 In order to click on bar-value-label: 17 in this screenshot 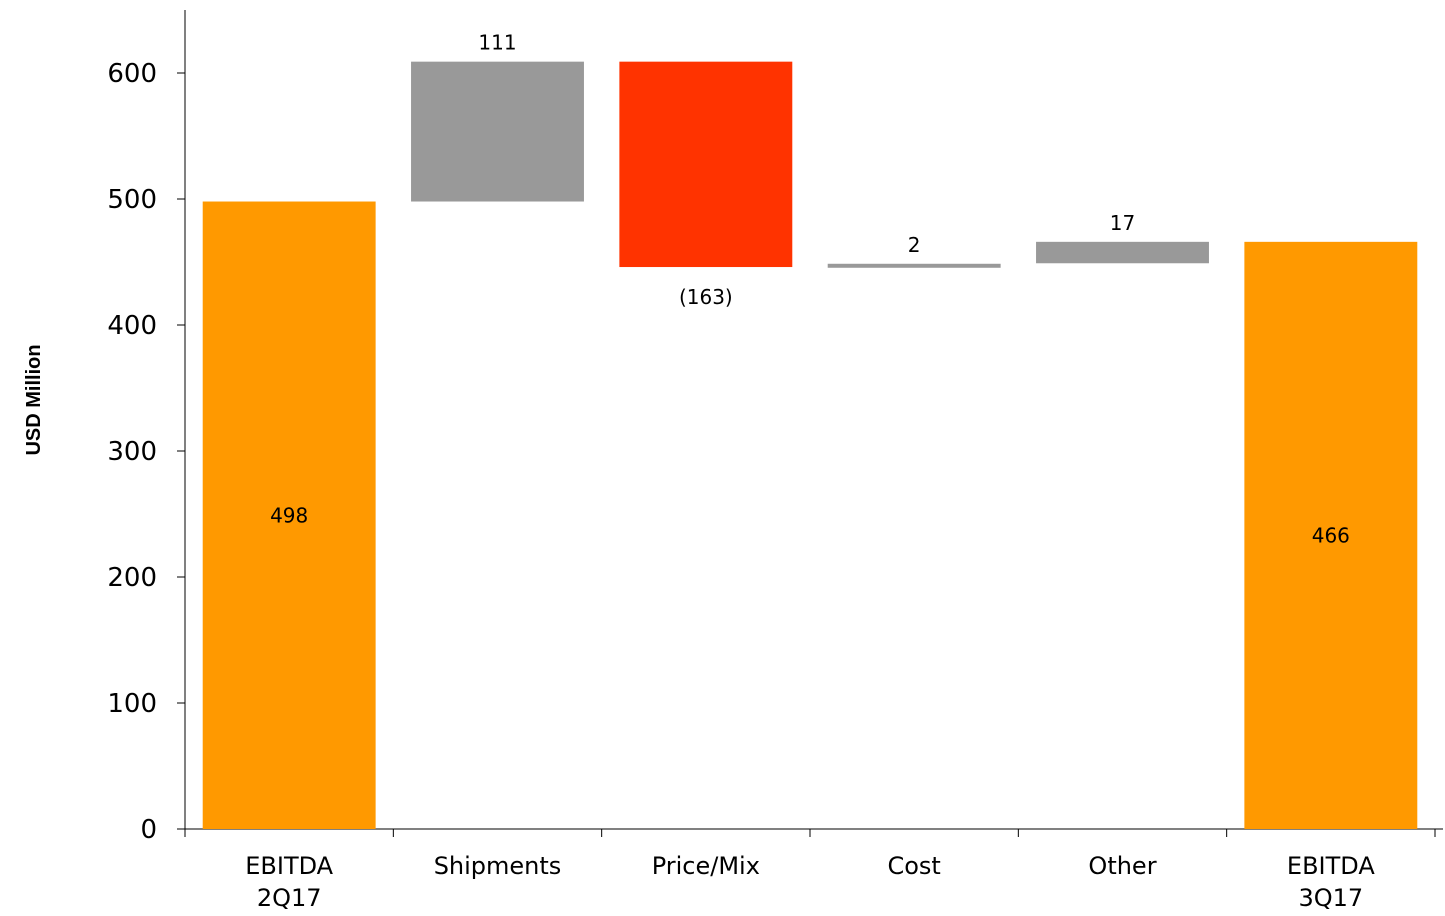, I will do `click(1122, 223)`.